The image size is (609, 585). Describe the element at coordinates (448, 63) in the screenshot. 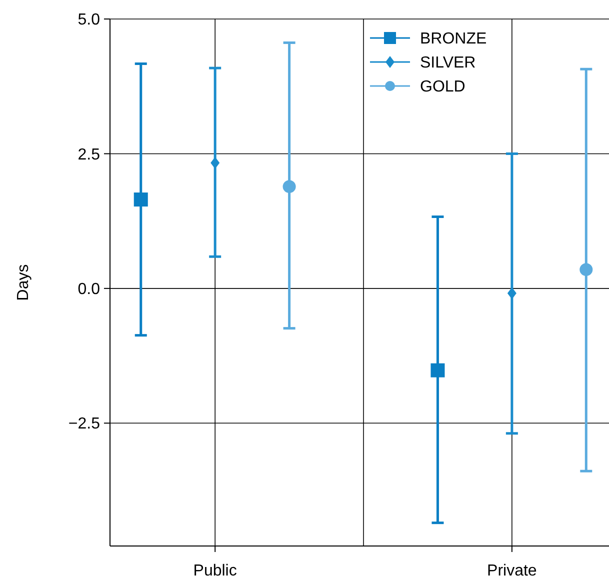

I see `legend-label: SILVER` at that location.